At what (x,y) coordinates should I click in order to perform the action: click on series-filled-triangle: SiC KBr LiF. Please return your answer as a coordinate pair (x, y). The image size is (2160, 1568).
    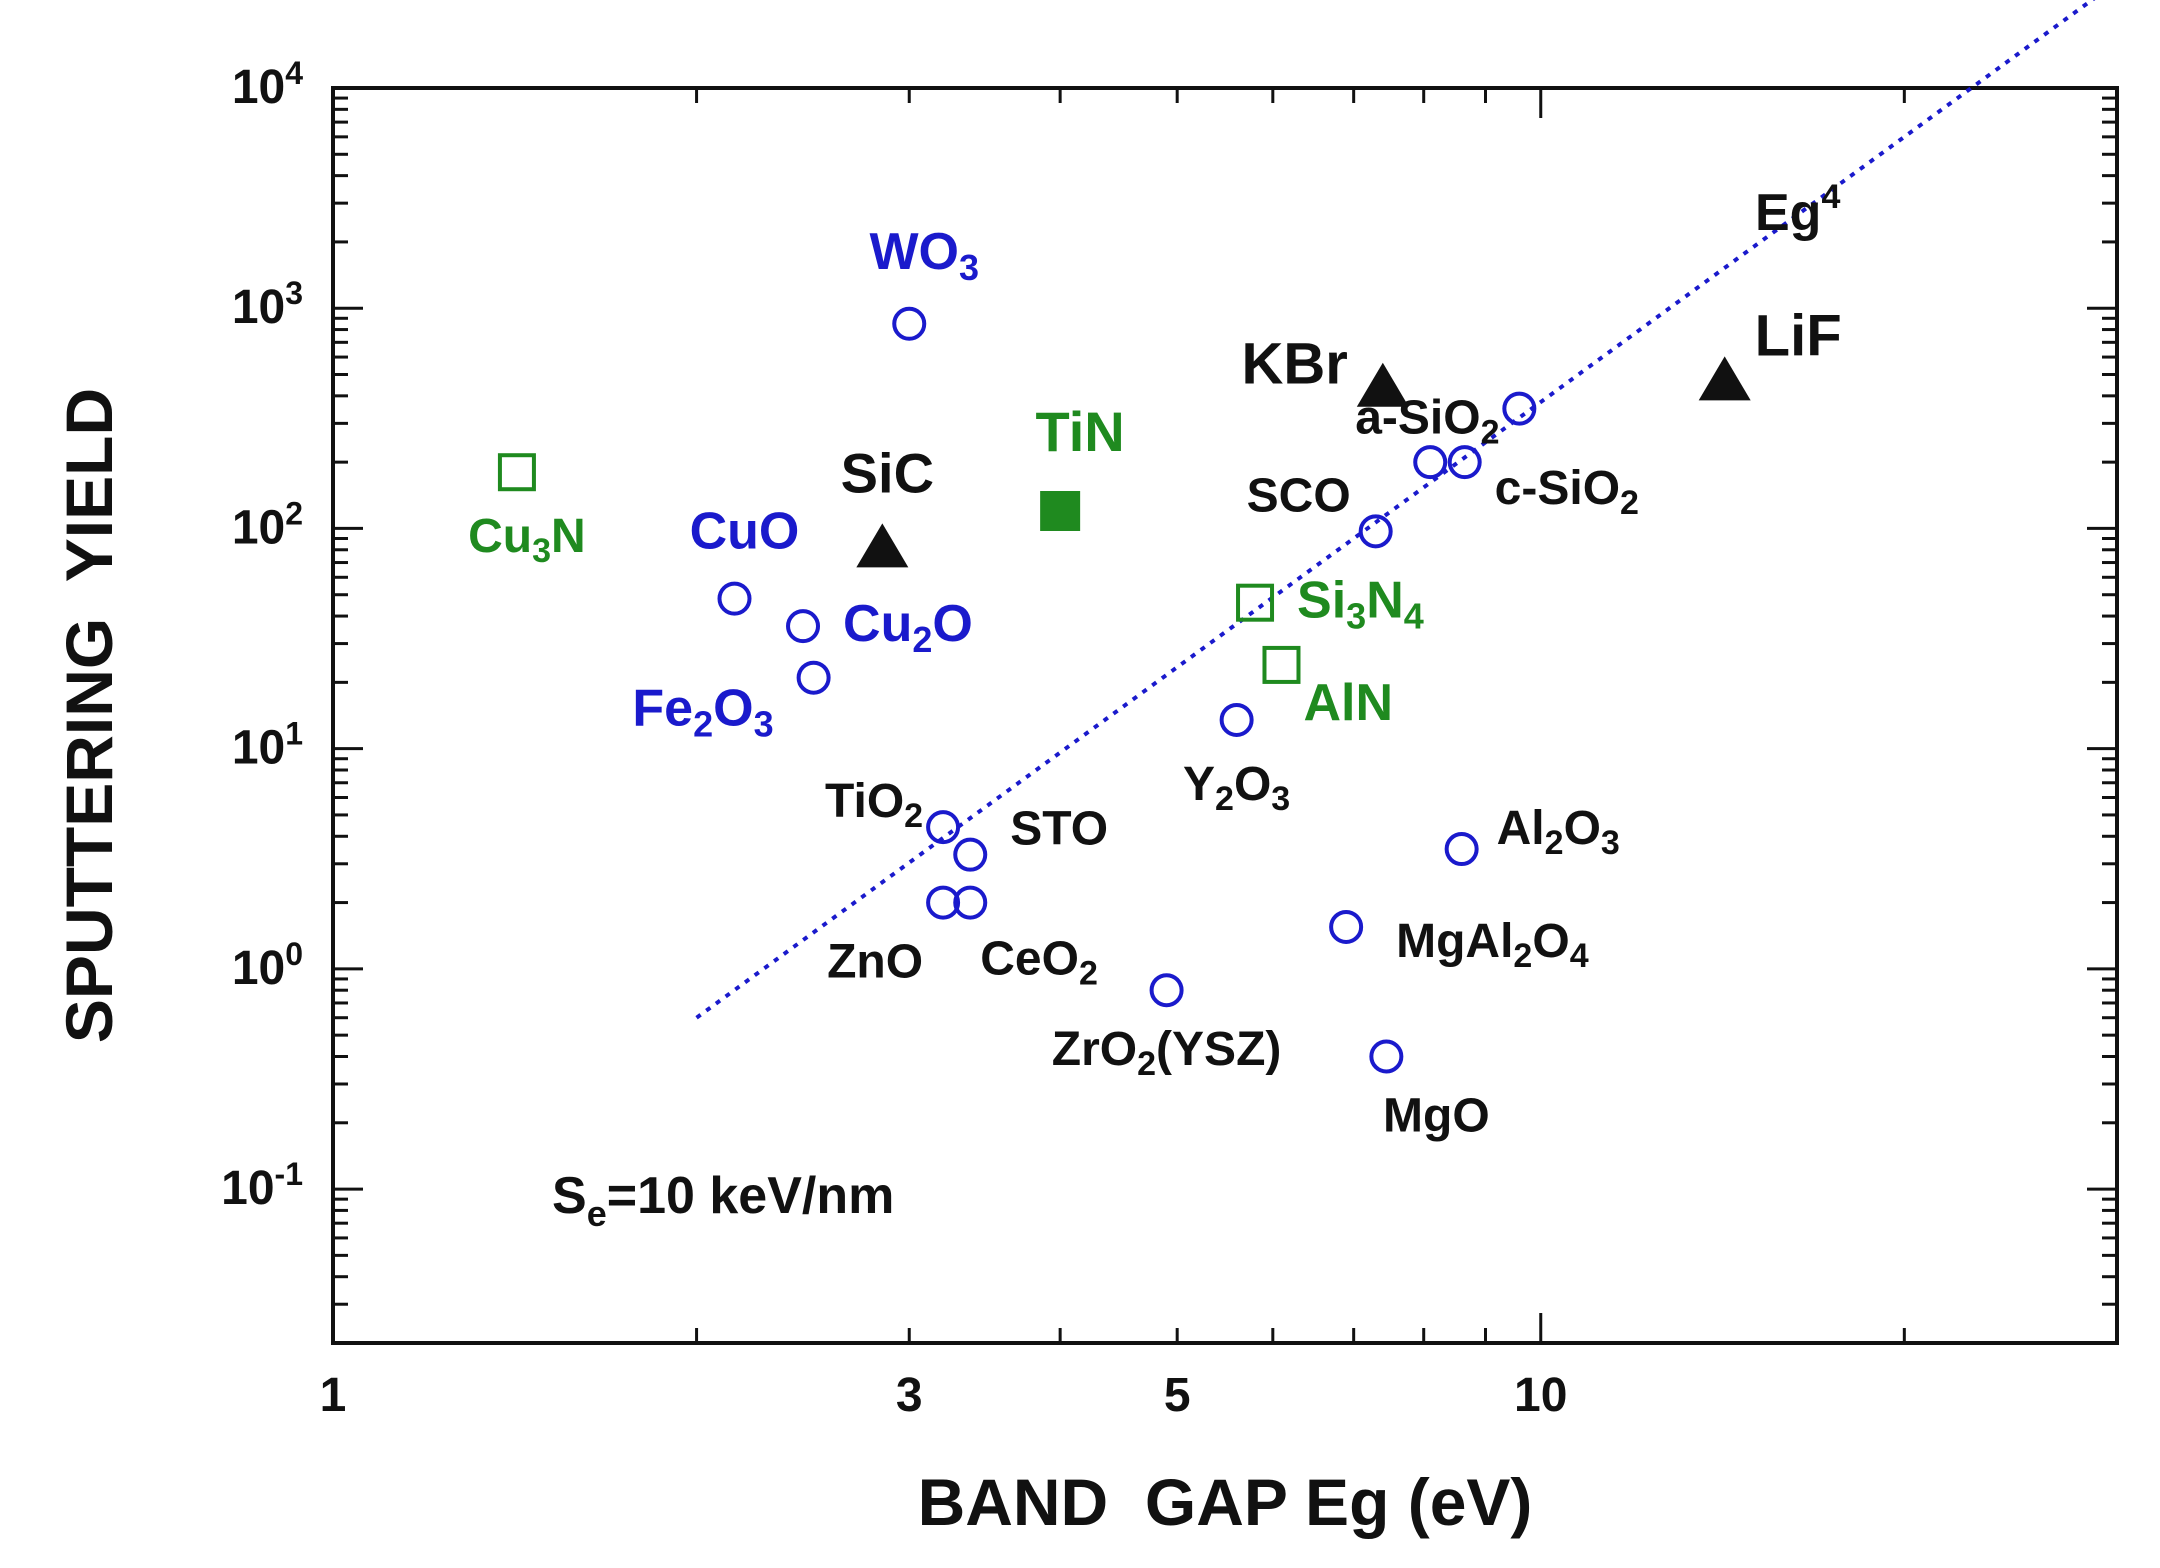
    Looking at the image, I should click on (1341, 435).